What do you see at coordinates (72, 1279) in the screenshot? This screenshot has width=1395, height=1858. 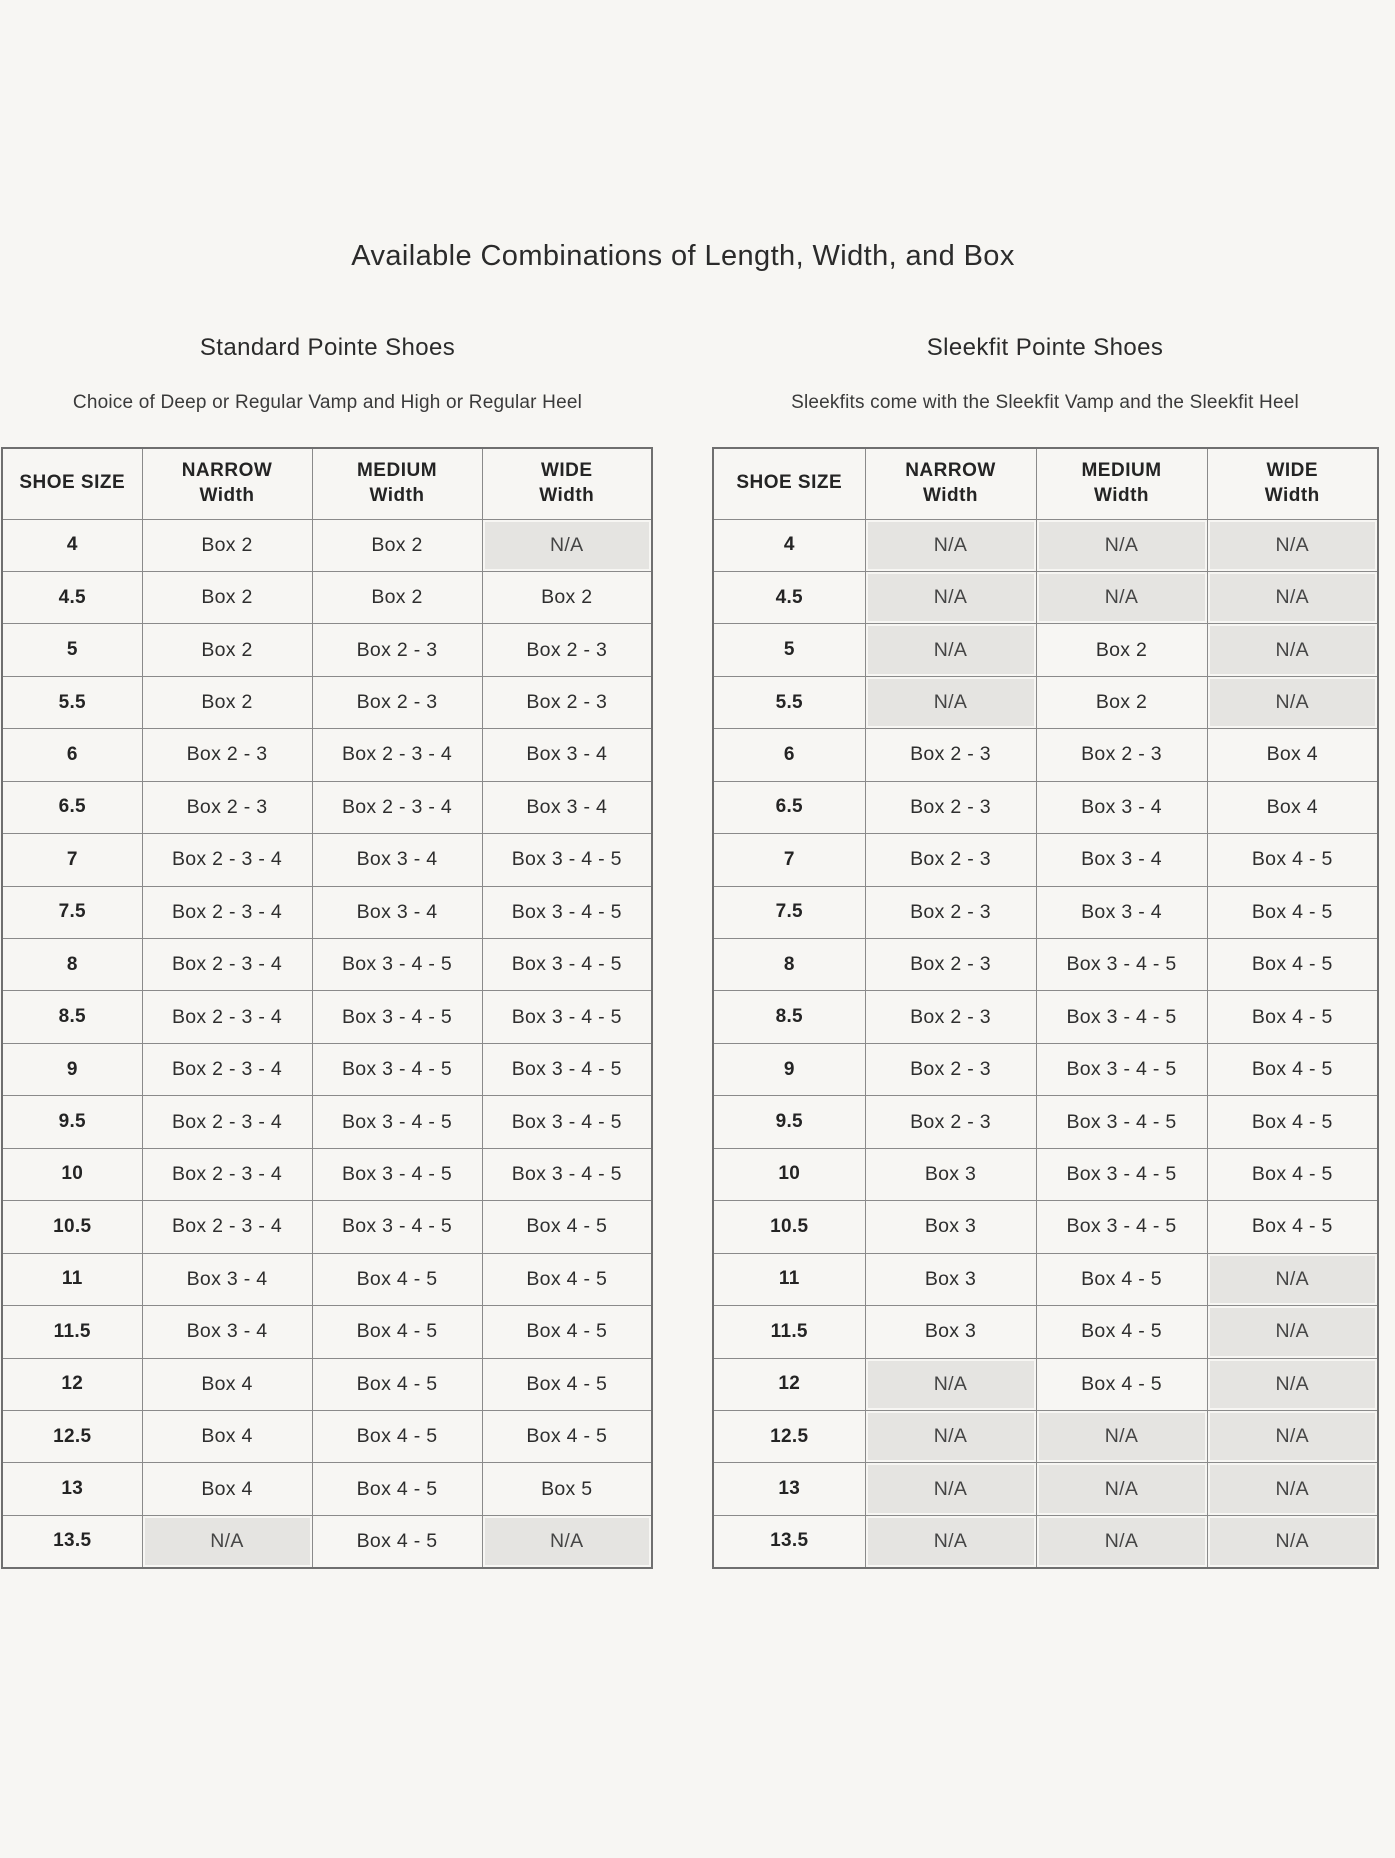 I see `shoe-size-cell: 11` at bounding box center [72, 1279].